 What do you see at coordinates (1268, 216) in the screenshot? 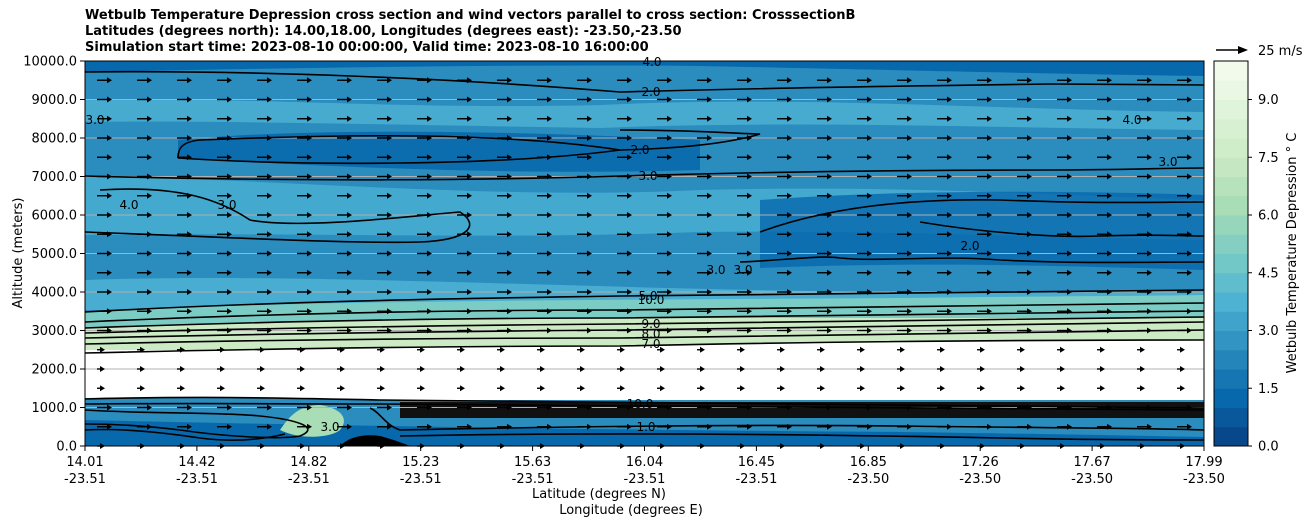
I see `colorbar-tick-label: 6.0` at bounding box center [1268, 216].